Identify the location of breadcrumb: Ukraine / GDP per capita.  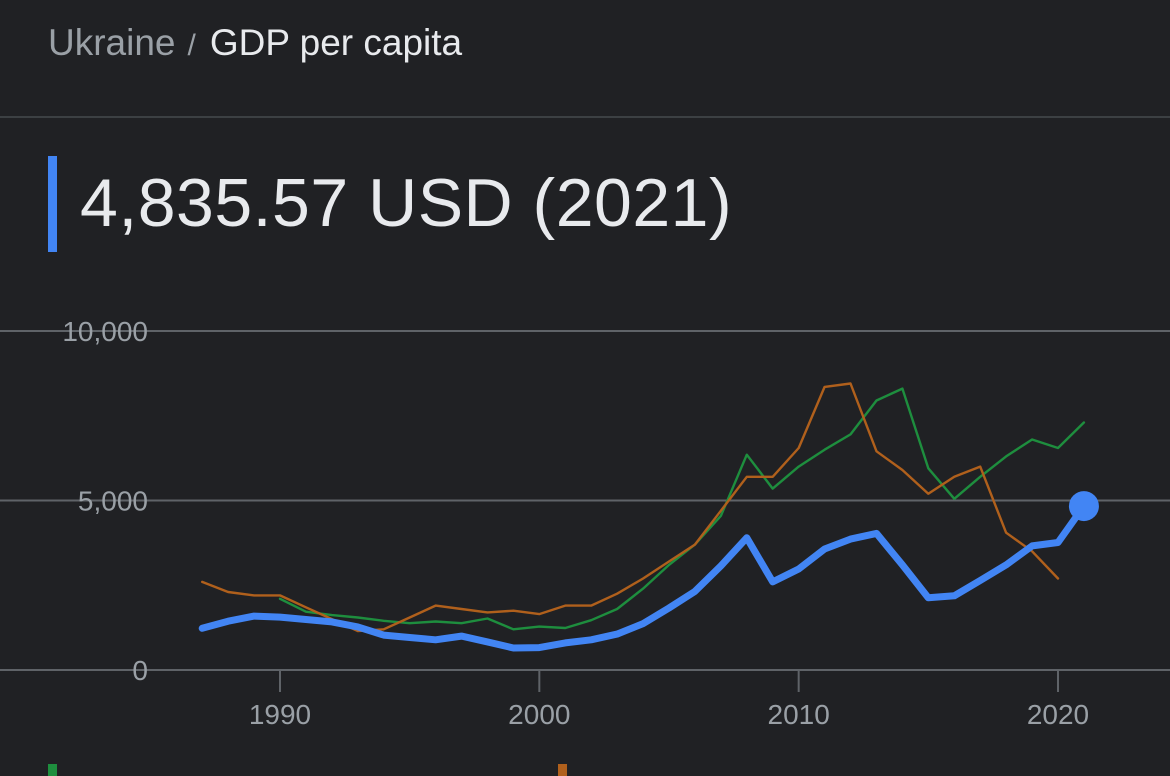
(255, 43).